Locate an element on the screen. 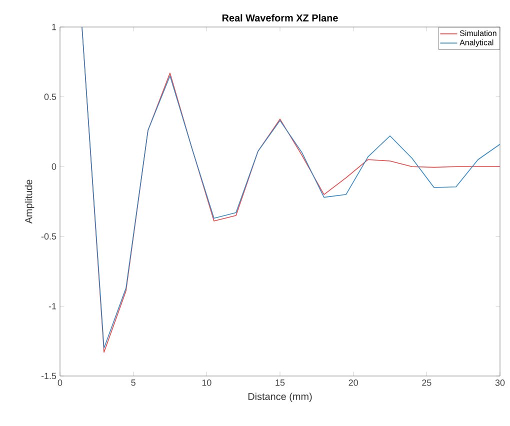  y-tick-label: 0 is located at coordinates (54, 166).